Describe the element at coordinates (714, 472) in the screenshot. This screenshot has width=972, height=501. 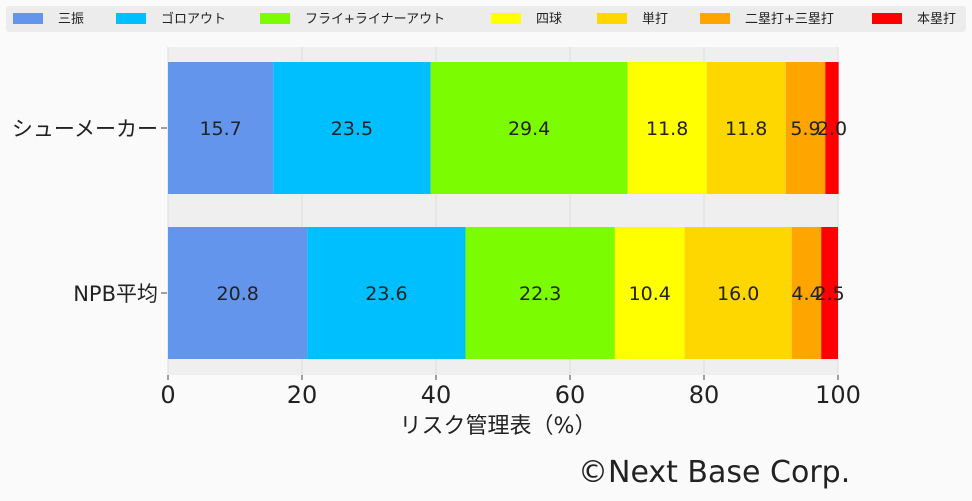
I see `copyright-notice: ©Next Base Corp.` at that location.